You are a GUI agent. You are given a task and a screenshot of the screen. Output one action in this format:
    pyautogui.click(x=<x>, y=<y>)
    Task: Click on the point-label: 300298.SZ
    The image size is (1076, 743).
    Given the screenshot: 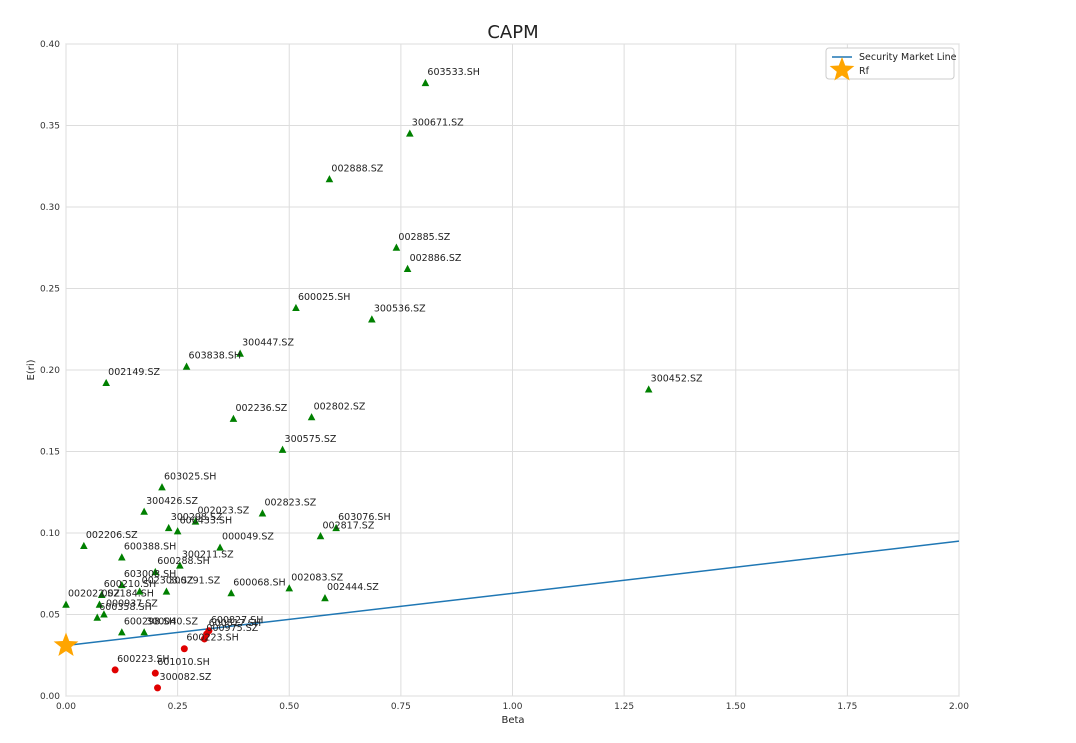 What is the action you would take?
    pyautogui.click(x=197, y=517)
    